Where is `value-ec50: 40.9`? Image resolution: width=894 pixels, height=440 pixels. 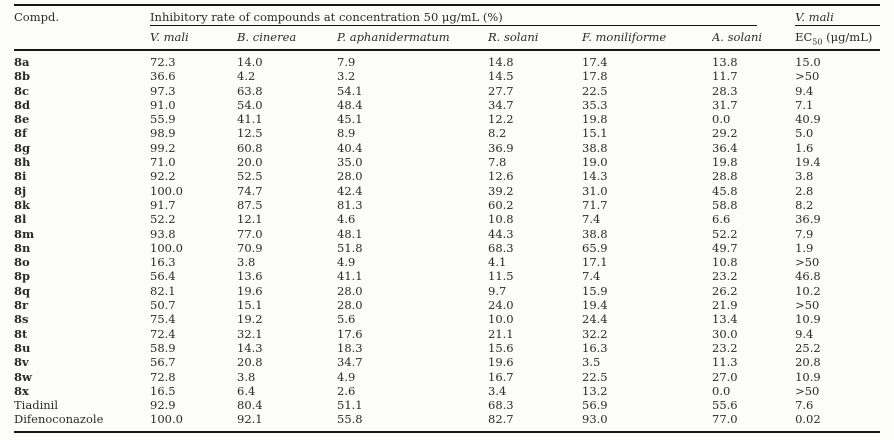
value-ec50: 40.9 is located at coordinates (808, 119).